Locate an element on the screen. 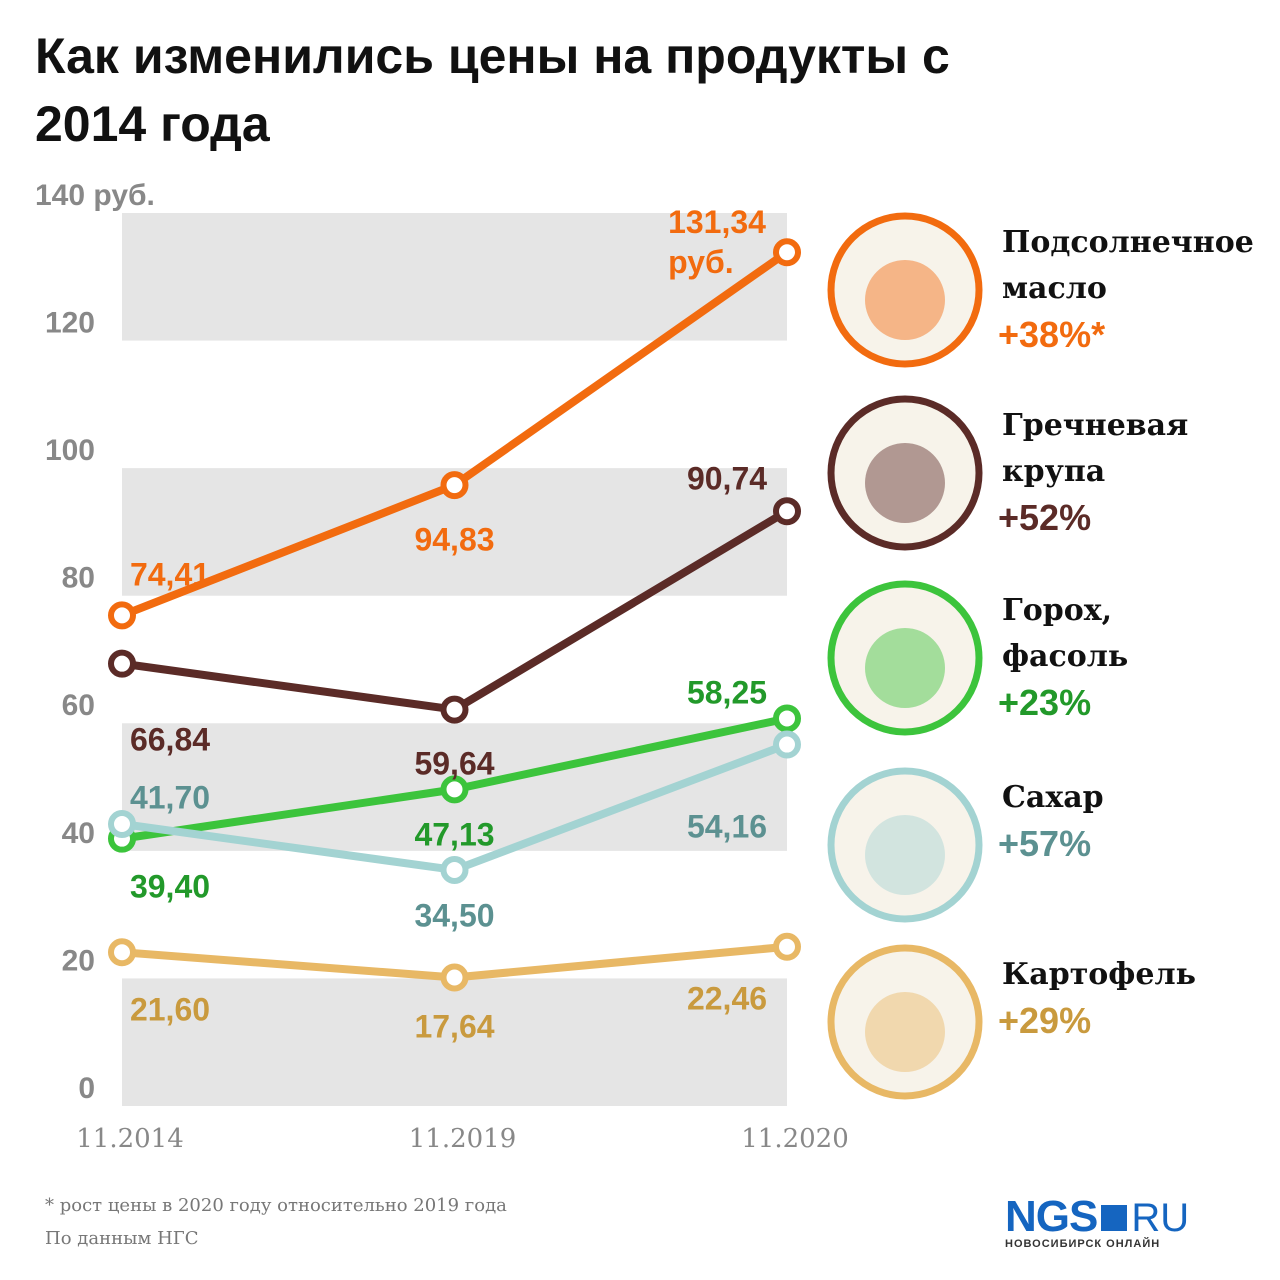  y-tick-label: 0 is located at coordinates (86, 1088).